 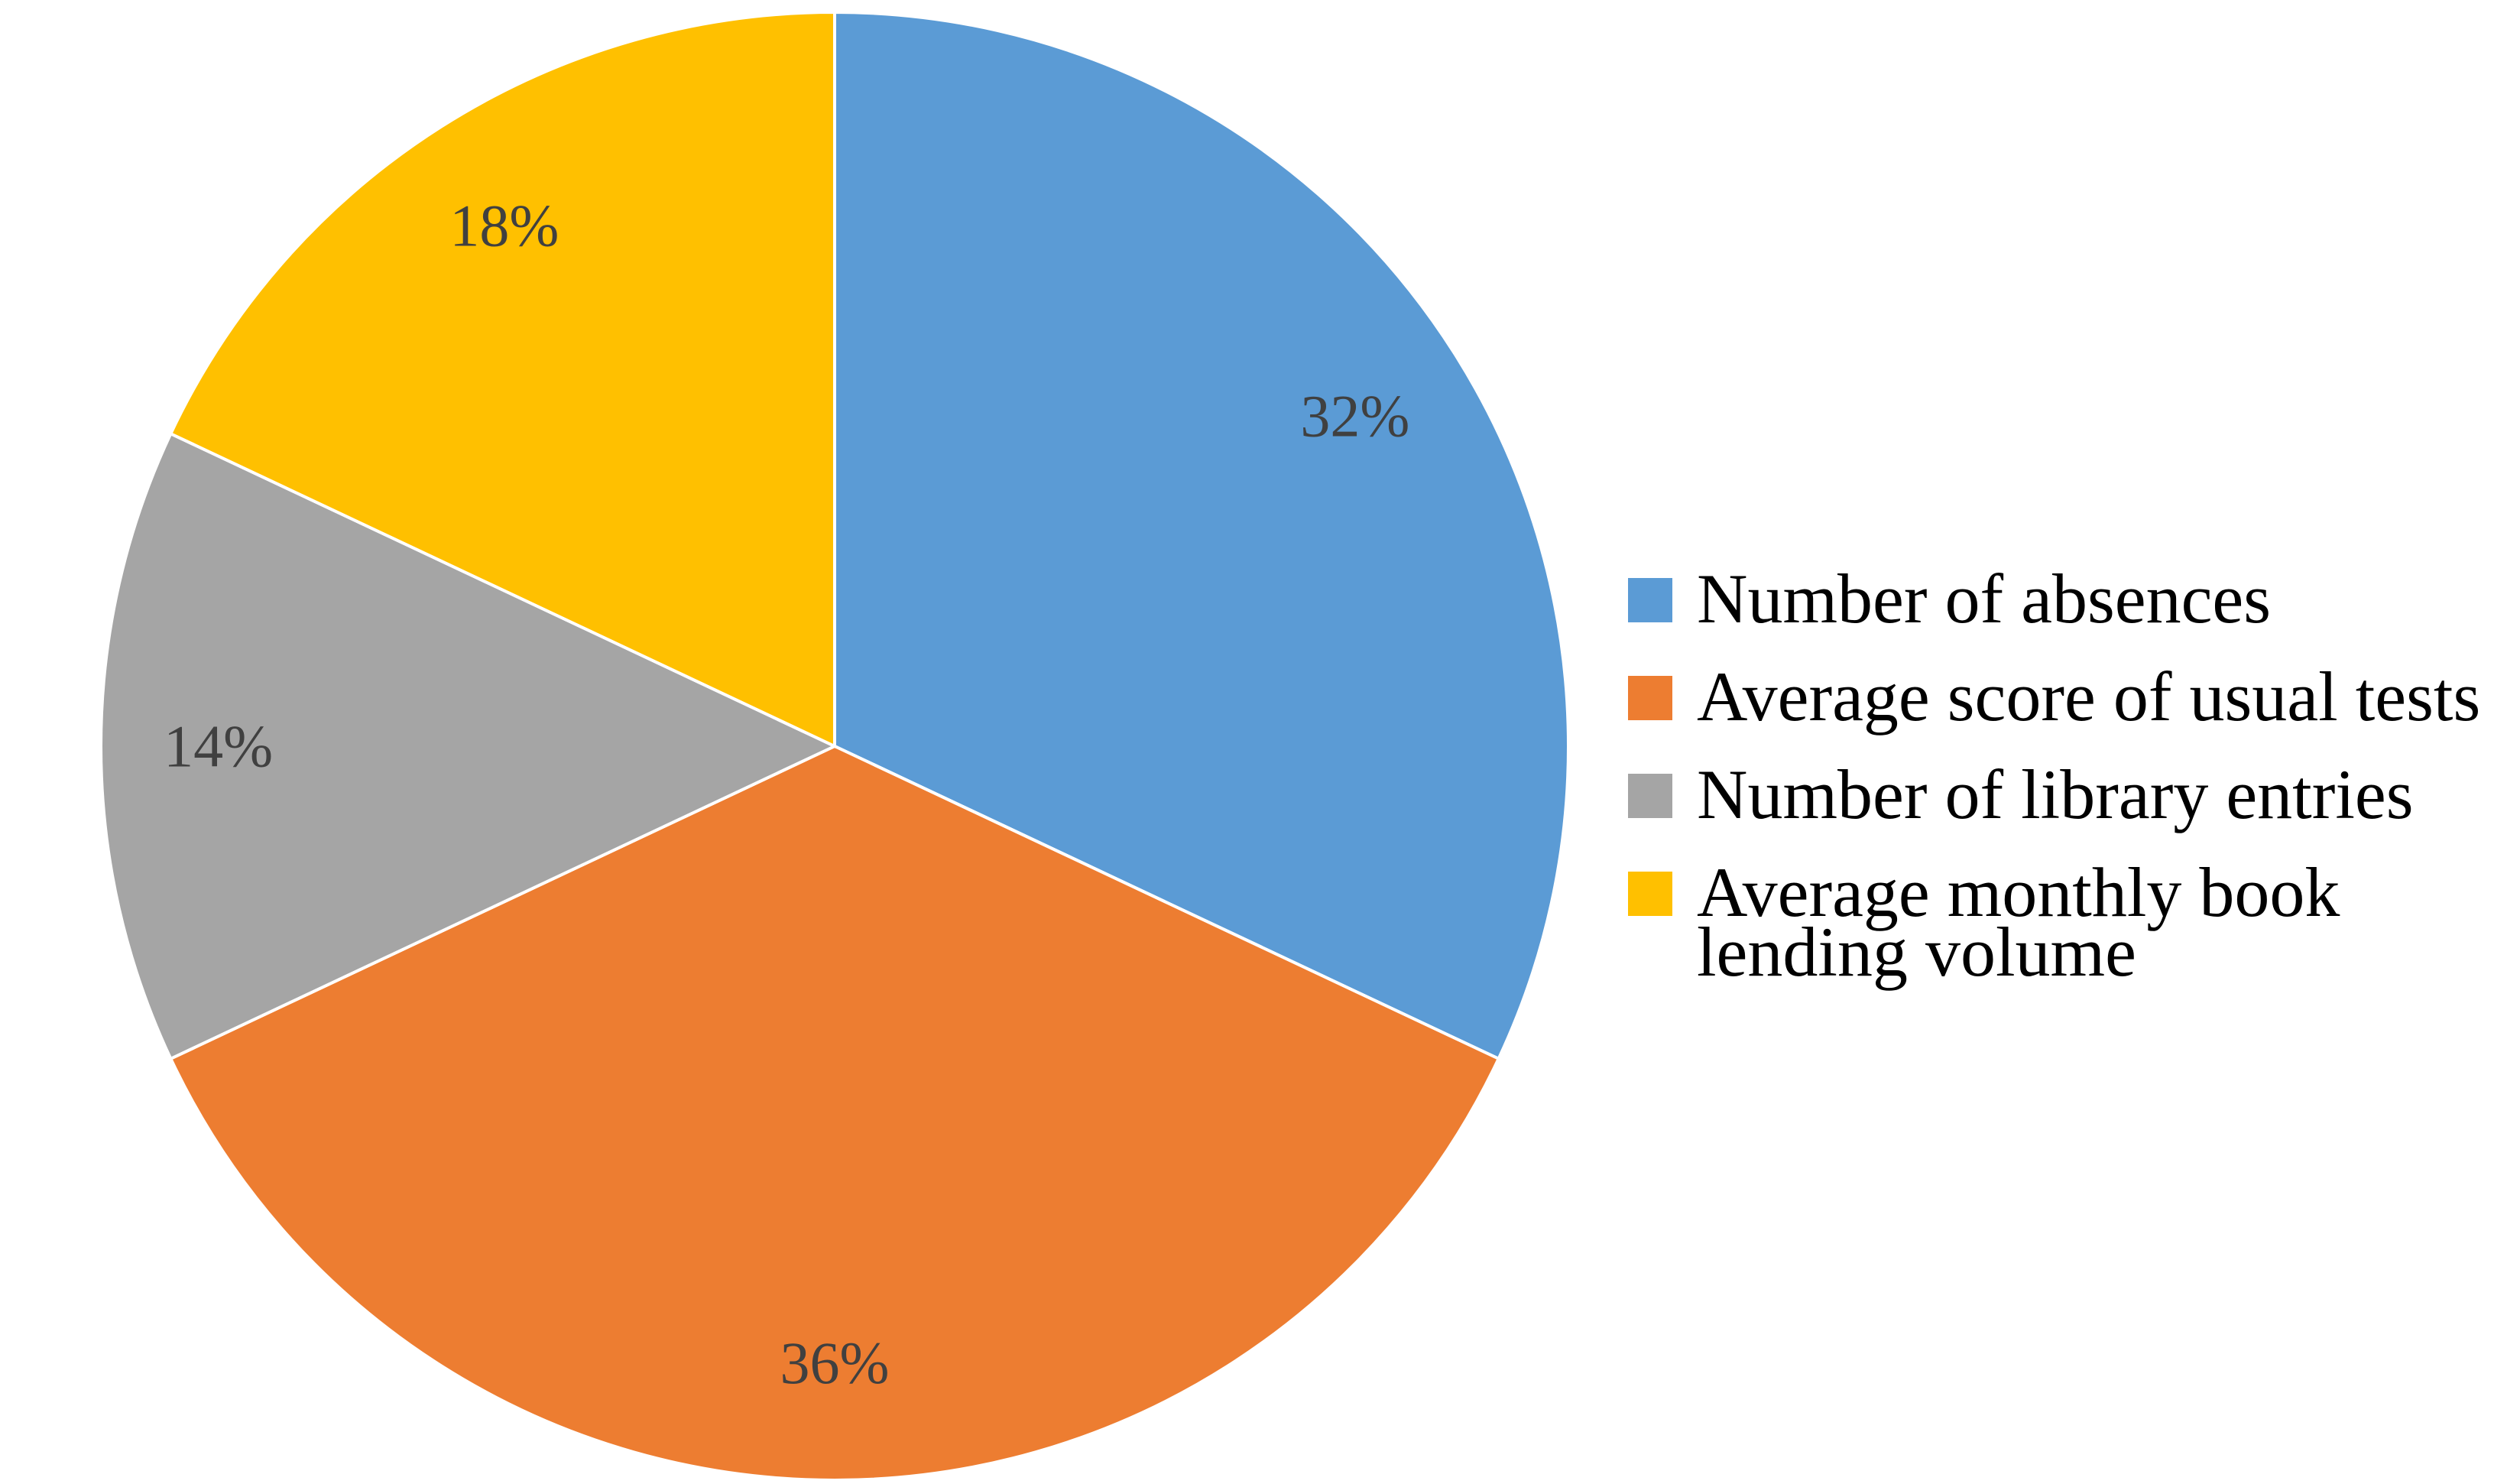 What do you see at coordinates (504, 226) in the screenshot?
I see `slice-data-label-4: 18%` at bounding box center [504, 226].